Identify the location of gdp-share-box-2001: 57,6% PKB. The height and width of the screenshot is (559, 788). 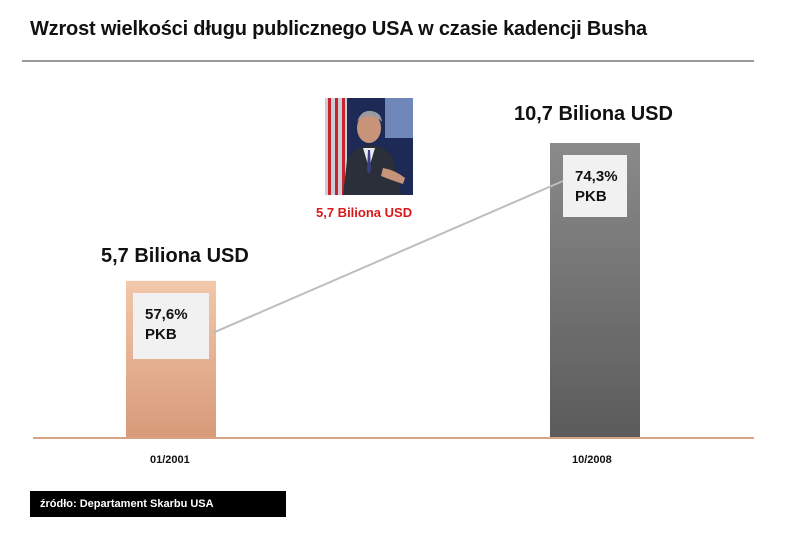
(171, 325).